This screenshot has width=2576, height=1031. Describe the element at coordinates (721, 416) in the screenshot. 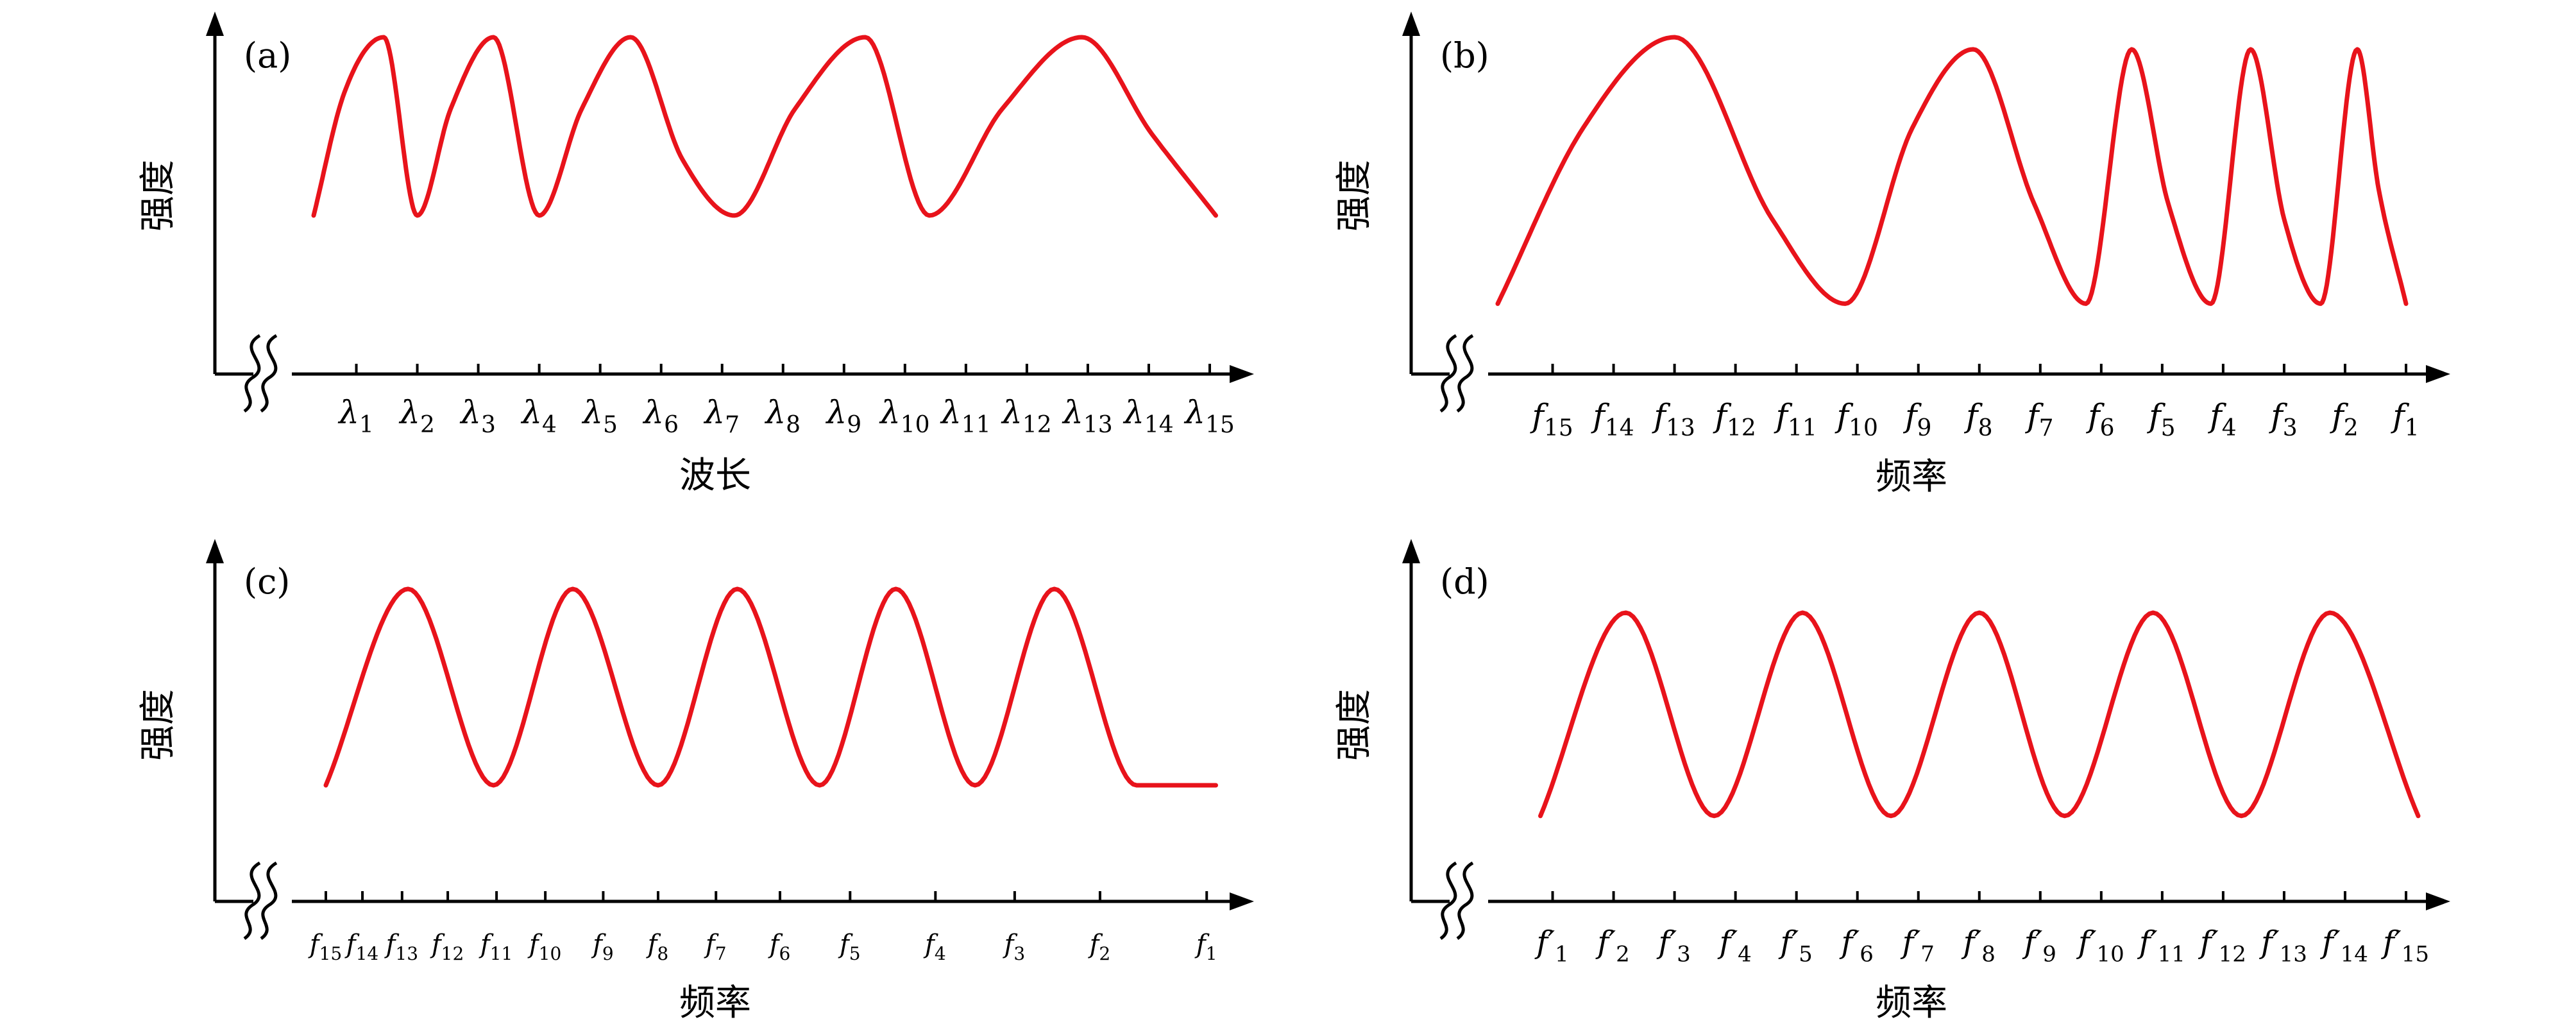

I see `x-tick-label: λ7` at that location.